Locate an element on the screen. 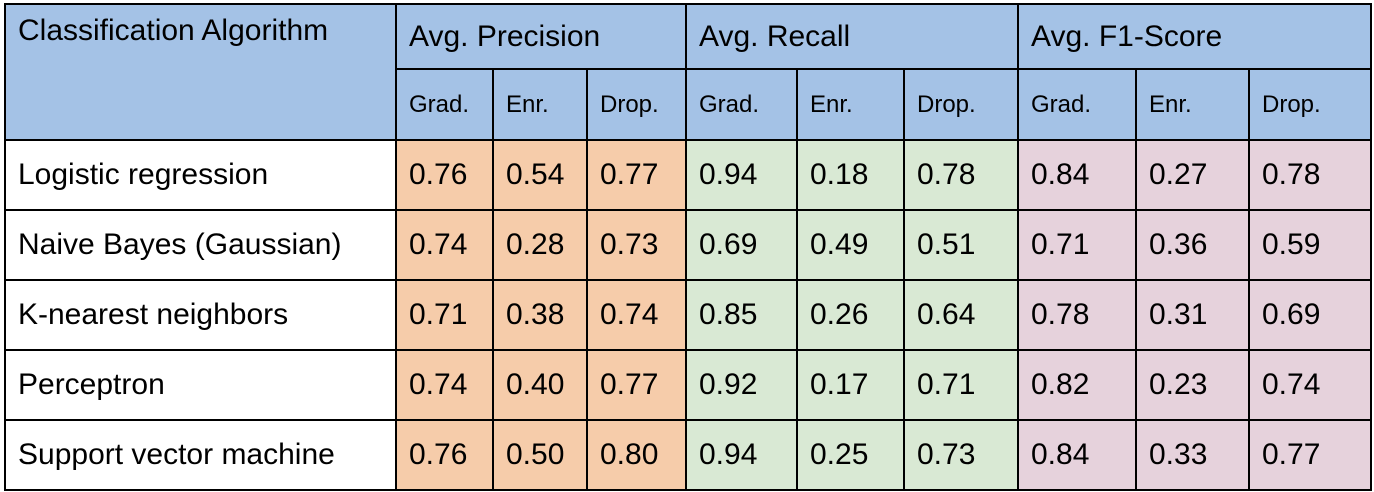 This screenshot has height=492, width=1374. recall-enr-cell: 0.25 is located at coordinates (850, 455).